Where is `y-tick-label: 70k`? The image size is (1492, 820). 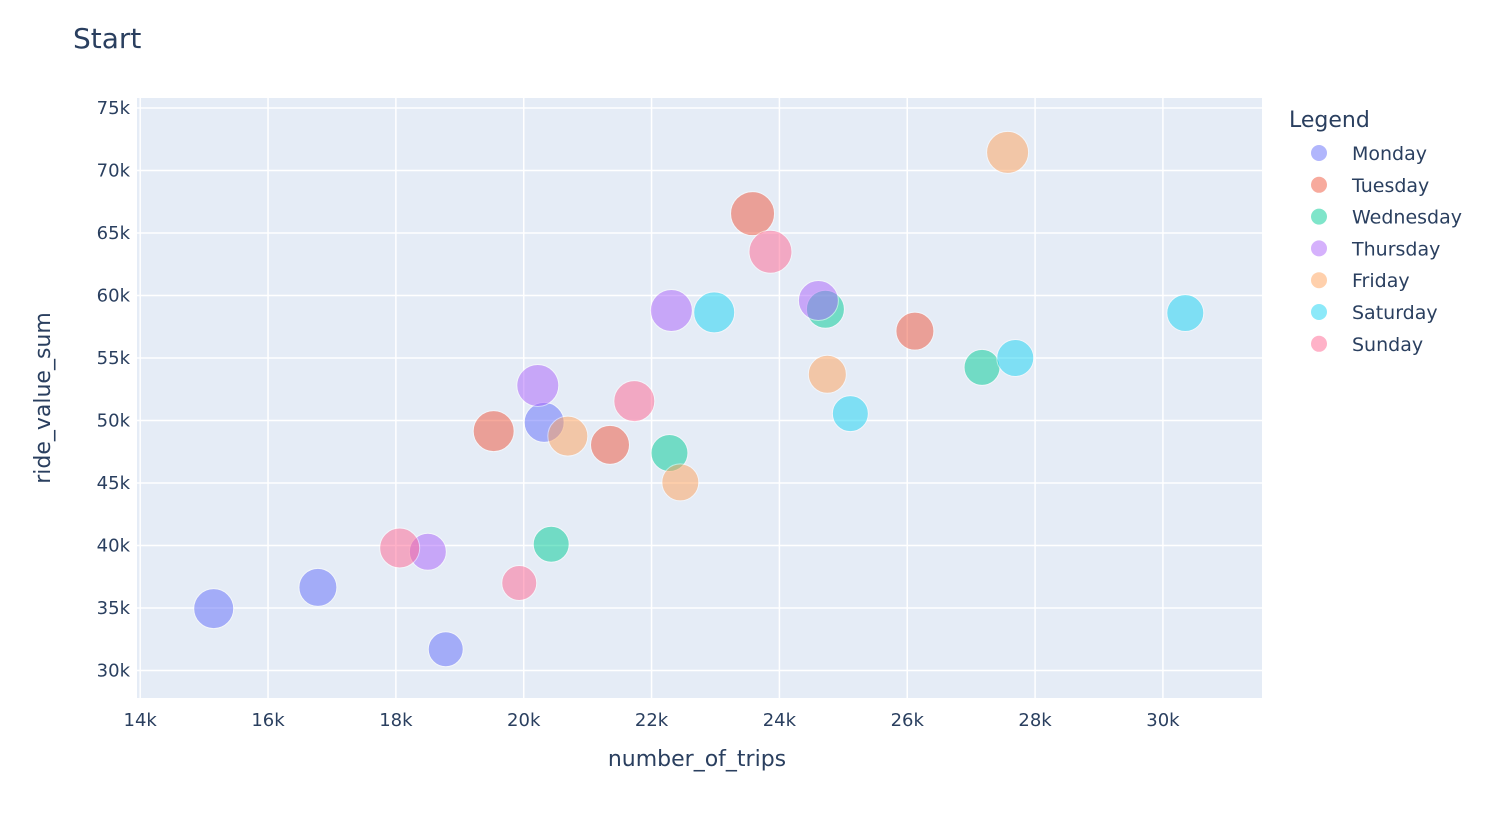
y-tick-label: 70k is located at coordinates (114, 171).